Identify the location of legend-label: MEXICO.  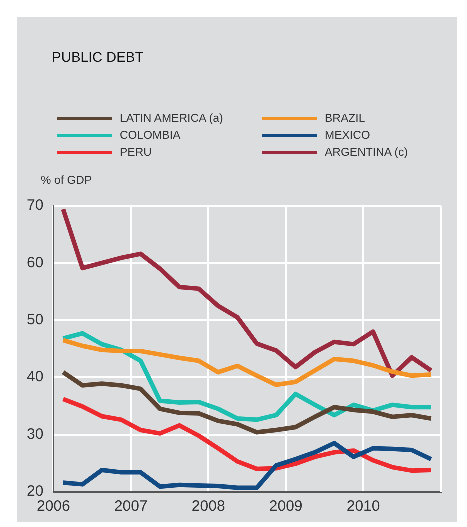
(347, 136).